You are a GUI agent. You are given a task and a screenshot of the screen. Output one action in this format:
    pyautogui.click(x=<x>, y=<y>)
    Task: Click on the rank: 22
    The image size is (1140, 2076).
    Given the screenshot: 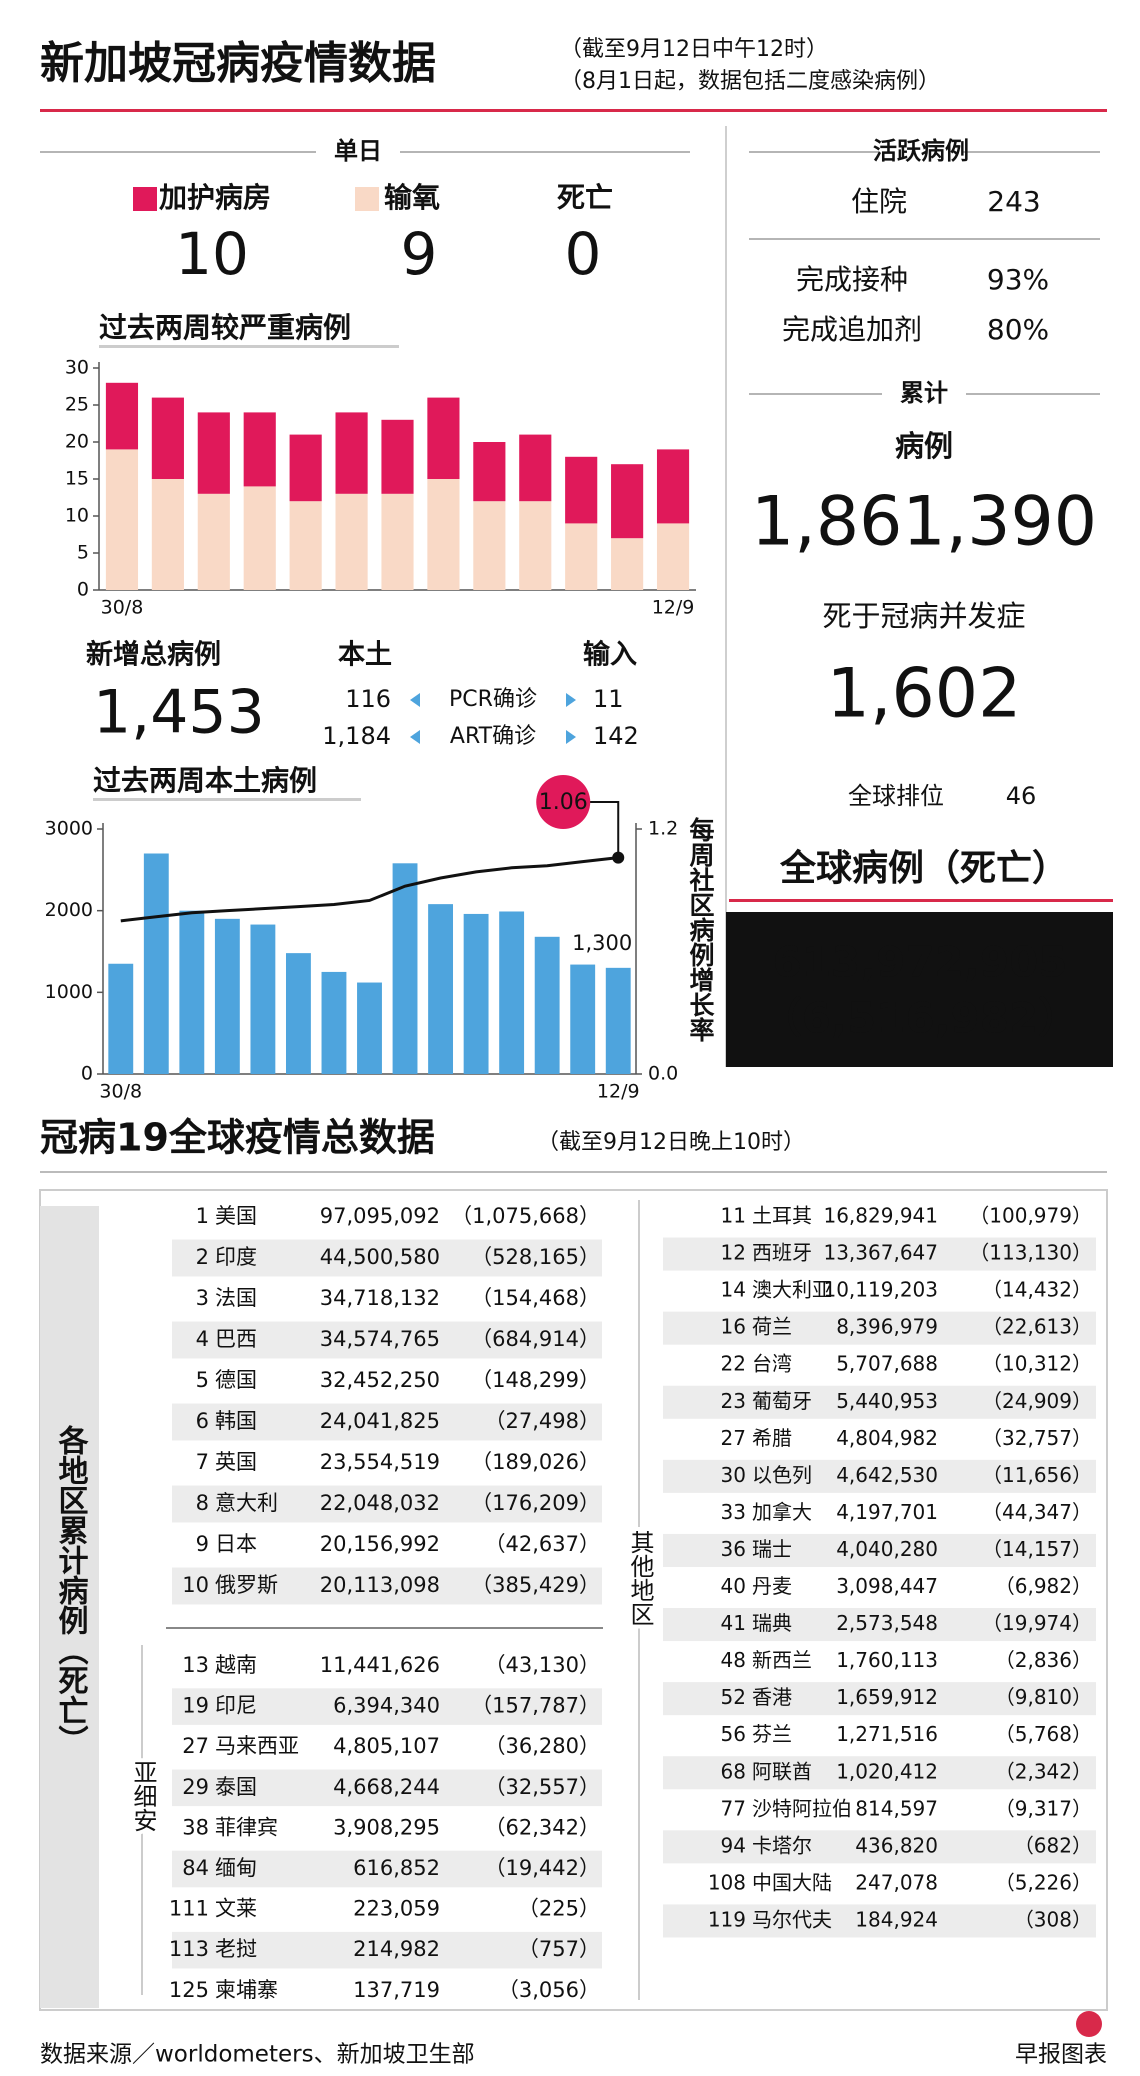 What is the action you would take?
    pyautogui.click(x=733, y=1364)
    